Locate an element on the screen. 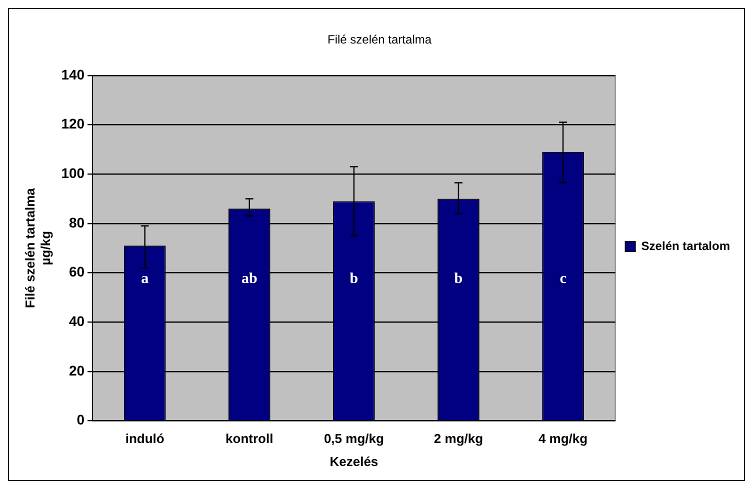 Image resolution: width=753 pixels, height=489 pixels. annotation: ab is located at coordinates (249, 279).